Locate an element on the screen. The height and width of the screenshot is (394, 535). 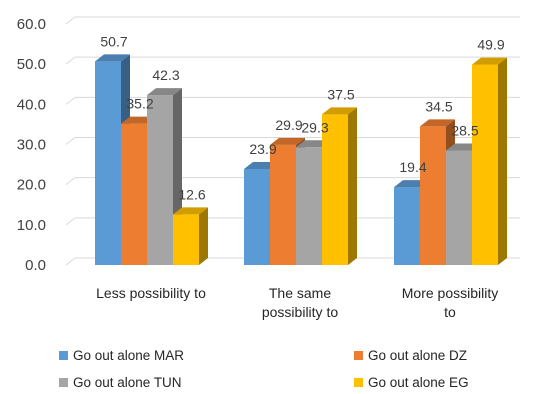
data-label: 19.4 is located at coordinates (412, 167).